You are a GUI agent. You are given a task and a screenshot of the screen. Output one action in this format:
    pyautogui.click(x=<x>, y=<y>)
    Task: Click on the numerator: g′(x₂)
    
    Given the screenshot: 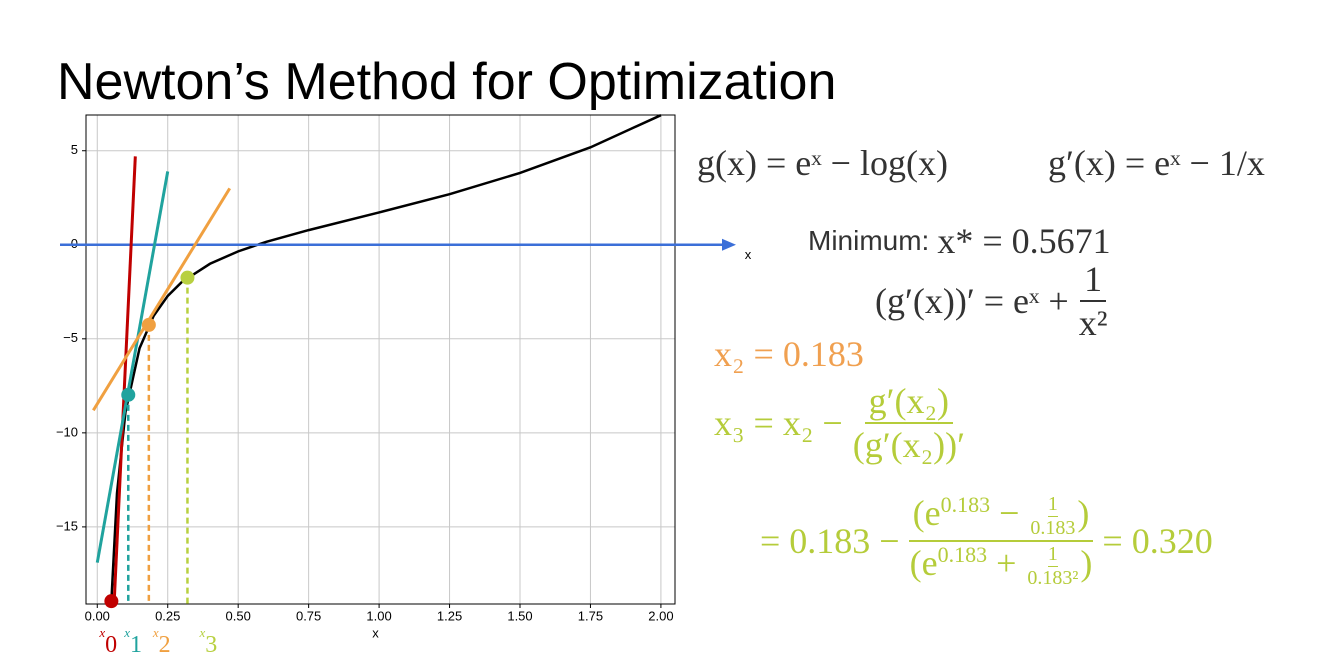 What is the action you would take?
    pyautogui.click(x=909, y=402)
    